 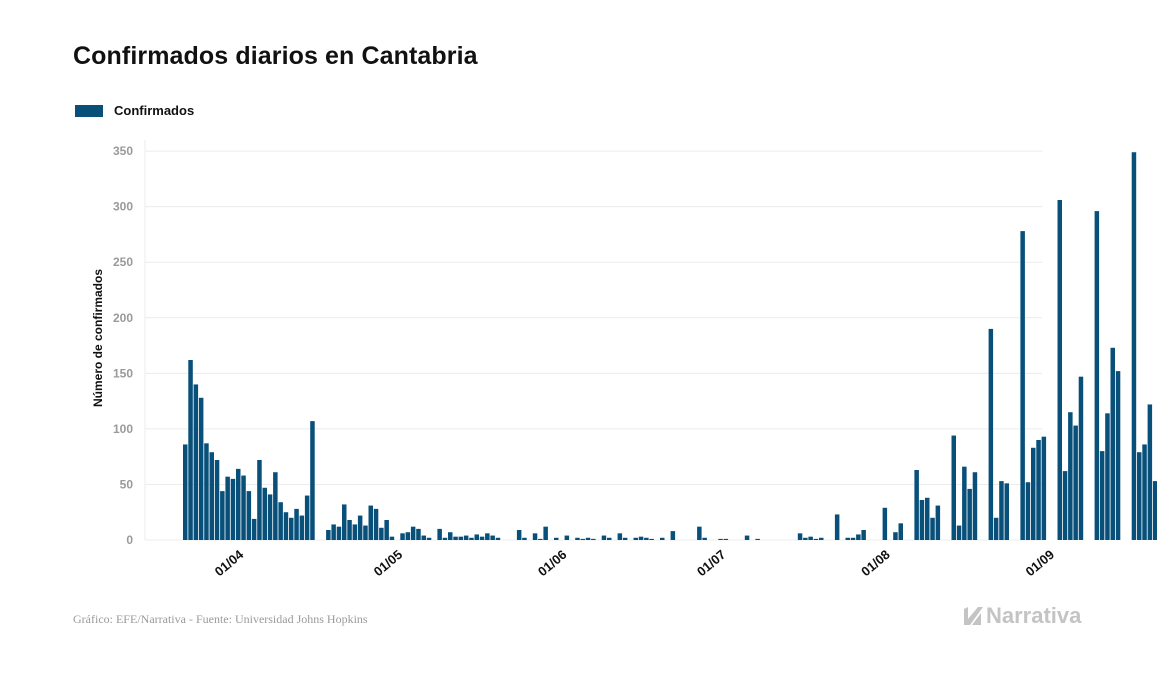 What do you see at coordinates (1034, 615) in the screenshot?
I see `brand-name: Narrativa` at bounding box center [1034, 615].